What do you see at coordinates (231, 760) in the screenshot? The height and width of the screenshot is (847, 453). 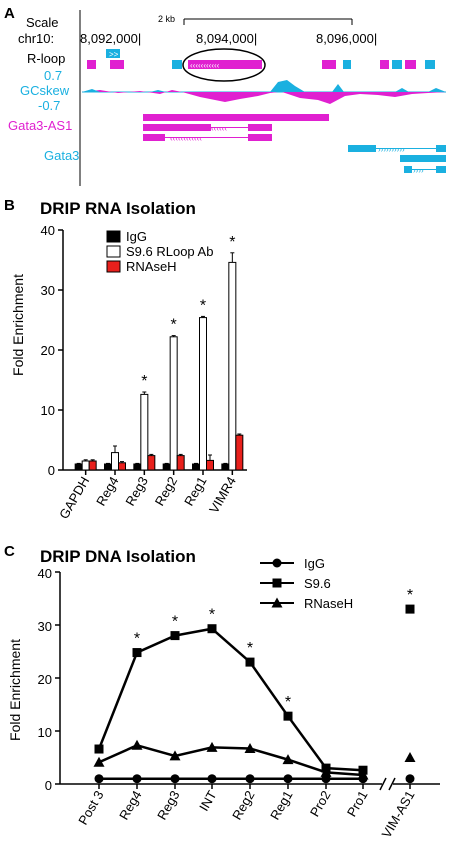 I see `series-line` at bounding box center [231, 760].